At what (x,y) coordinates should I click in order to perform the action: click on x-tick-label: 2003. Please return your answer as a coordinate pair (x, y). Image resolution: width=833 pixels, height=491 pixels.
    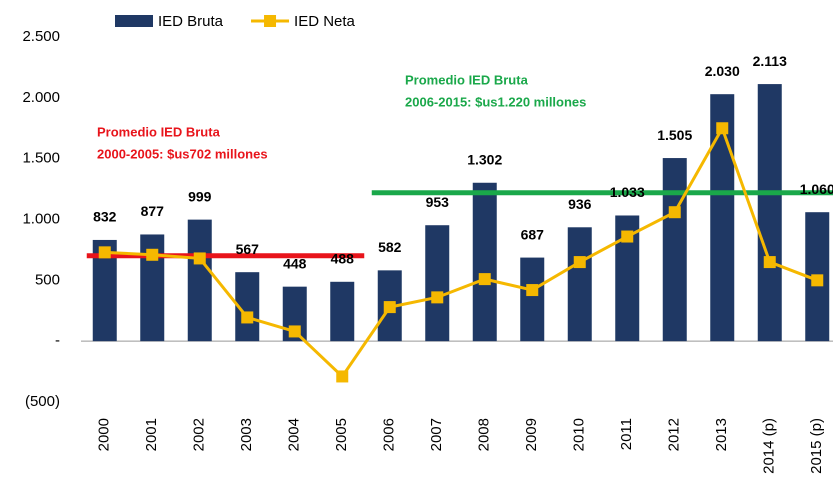
    Looking at the image, I should click on (246, 434).